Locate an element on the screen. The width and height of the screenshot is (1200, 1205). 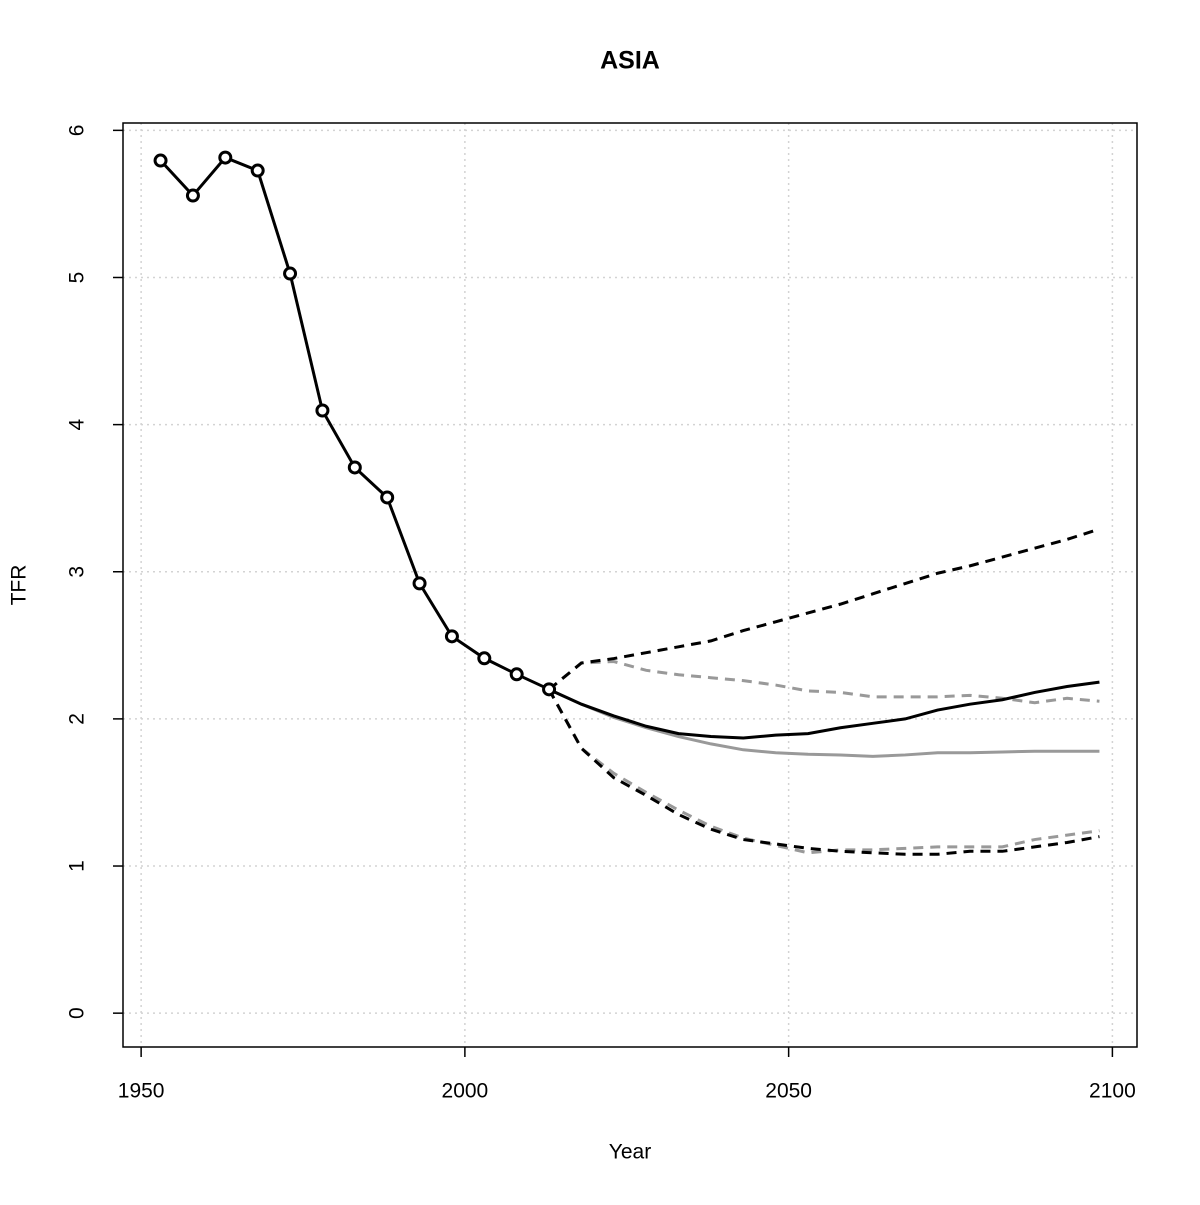
x-tick-label: 2050 is located at coordinates (788, 1091).